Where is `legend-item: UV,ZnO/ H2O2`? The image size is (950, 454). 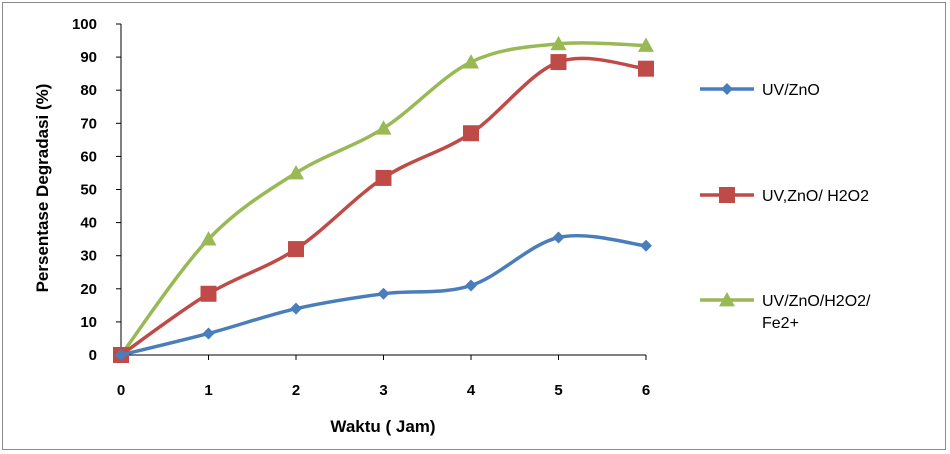
legend-item: UV,ZnO/ H2O2 is located at coordinates (784, 196).